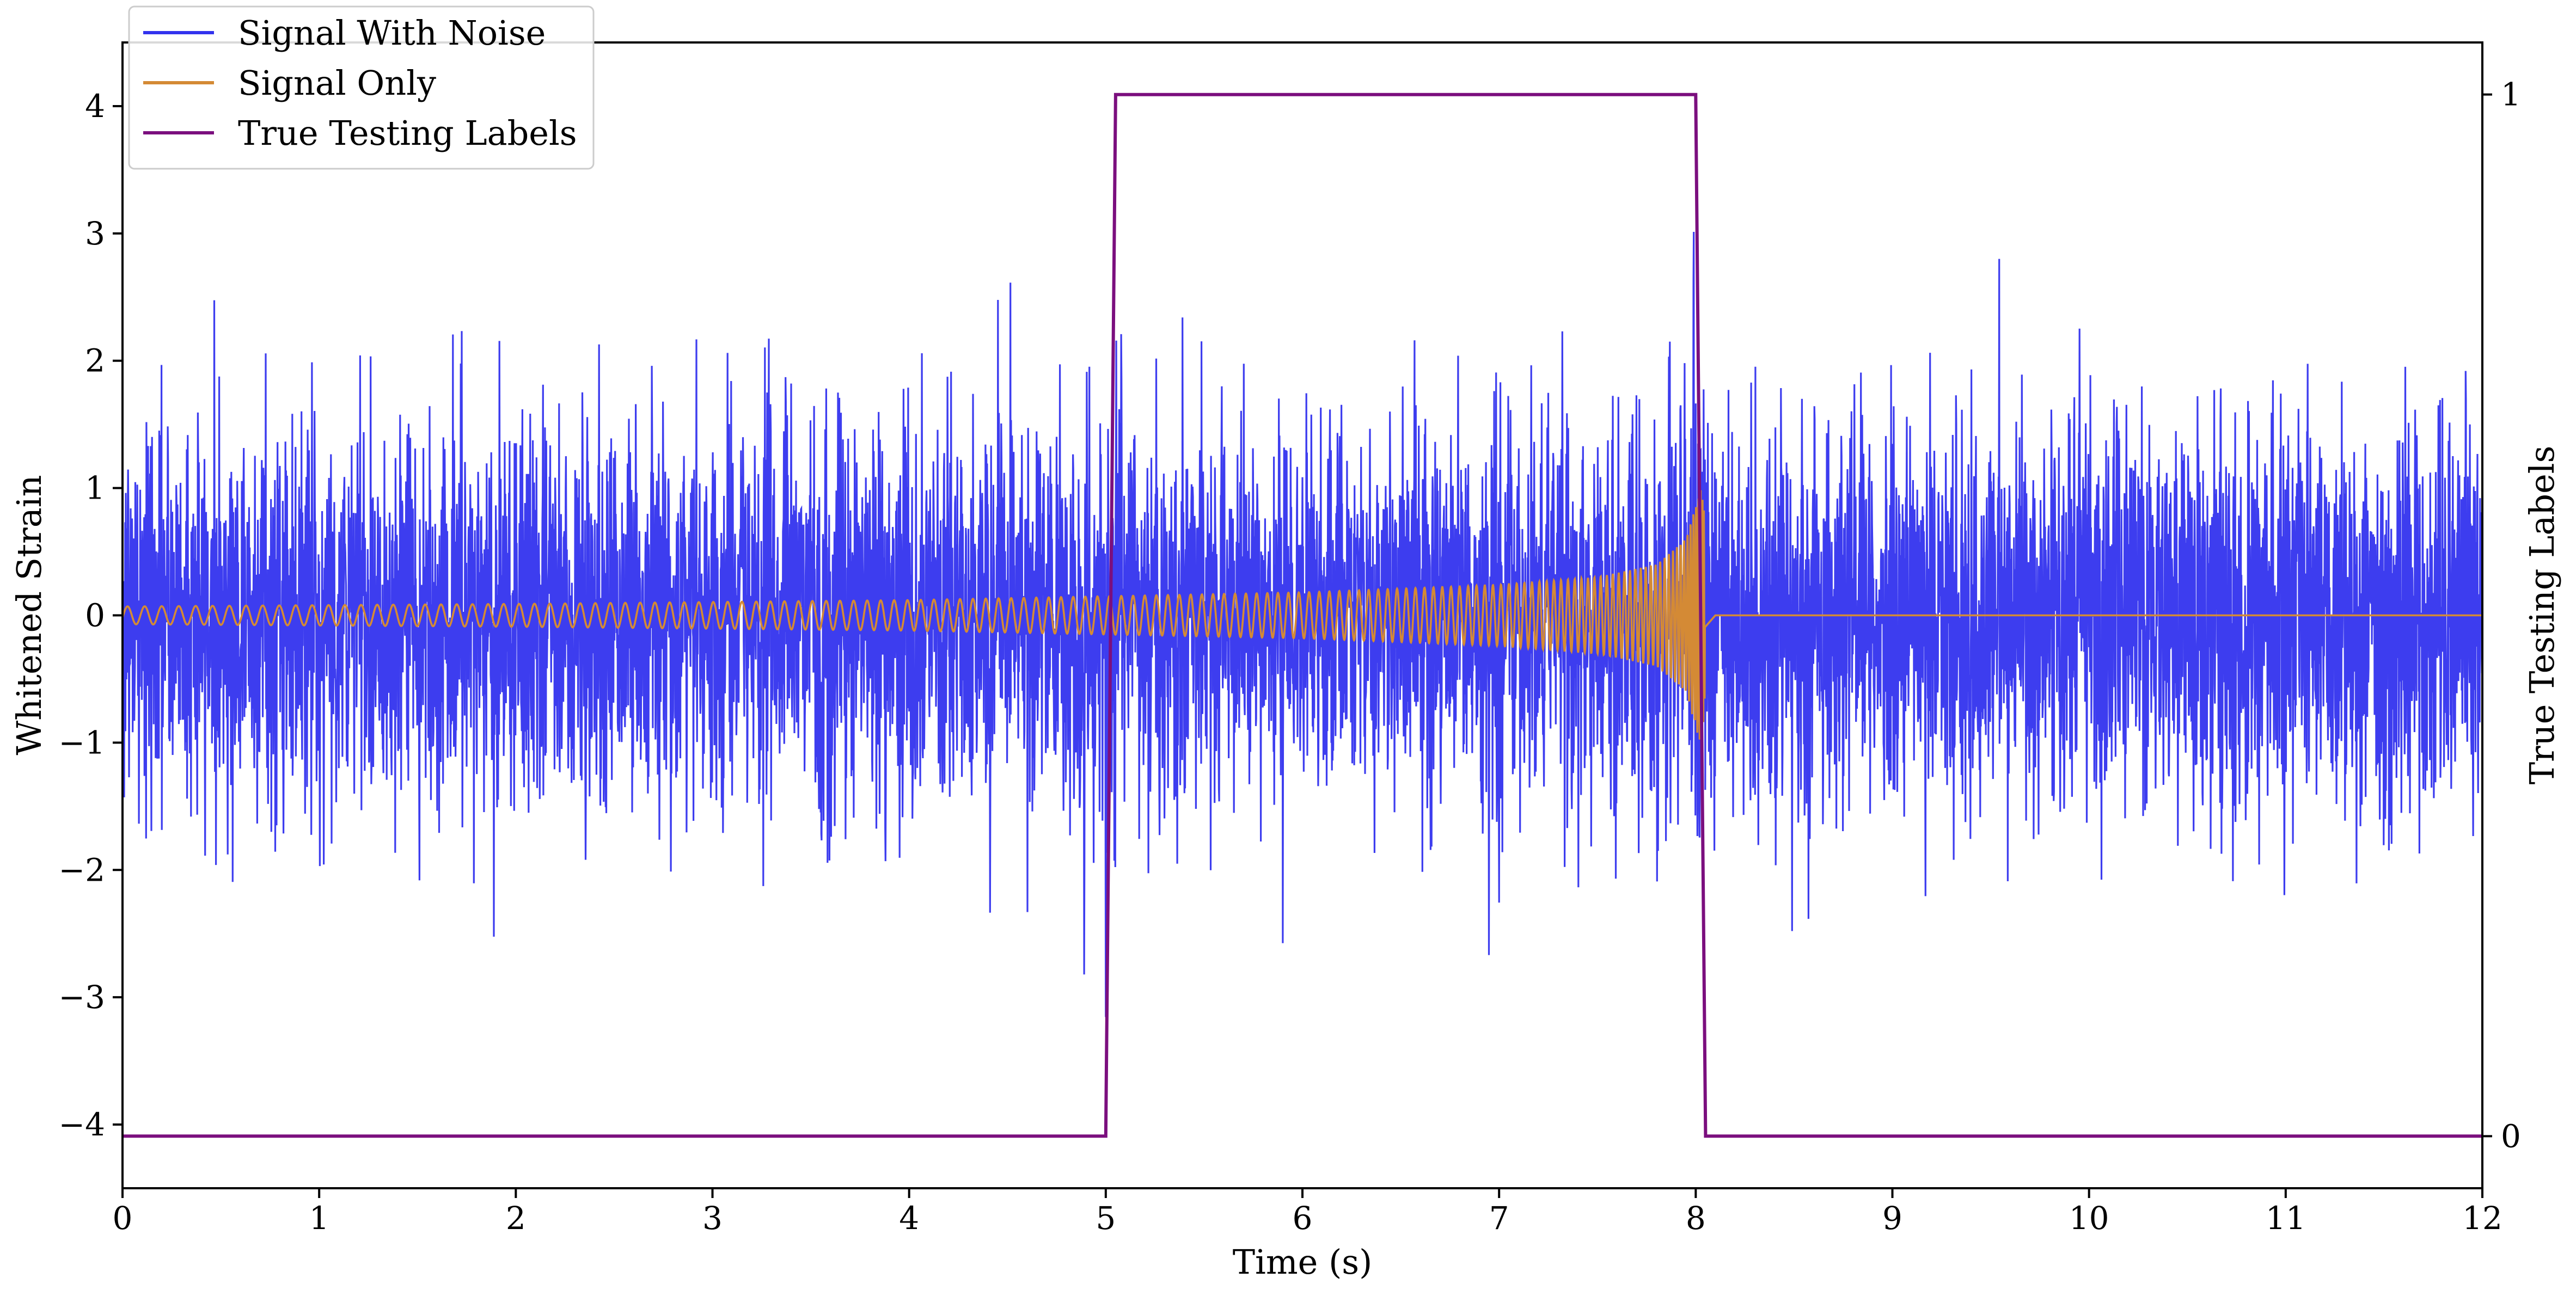 This screenshot has width=2576, height=1296. I want to click on x-tick-label: 8, so click(1696, 1218).